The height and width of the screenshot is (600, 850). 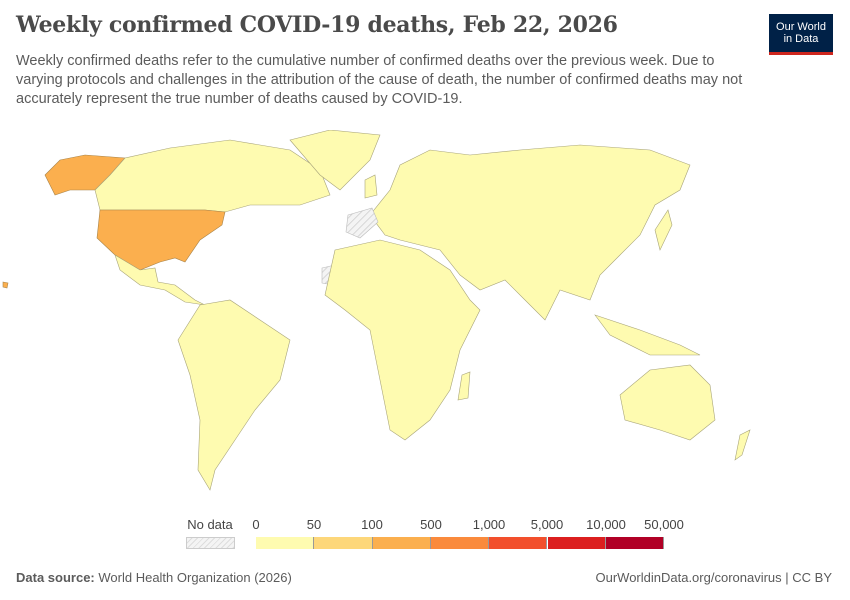 What do you see at coordinates (161, 240) in the screenshot?
I see `country-united-states` at bounding box center [161, 240].